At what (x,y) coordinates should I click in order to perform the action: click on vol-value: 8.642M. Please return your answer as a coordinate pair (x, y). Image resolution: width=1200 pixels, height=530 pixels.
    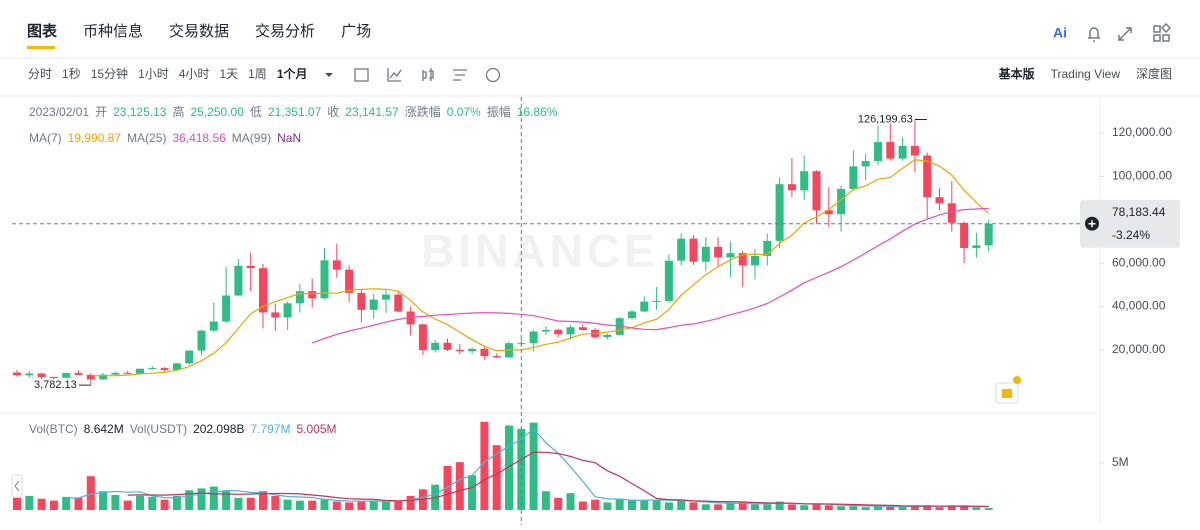
    Looking at the image, I should click on (104, 429).